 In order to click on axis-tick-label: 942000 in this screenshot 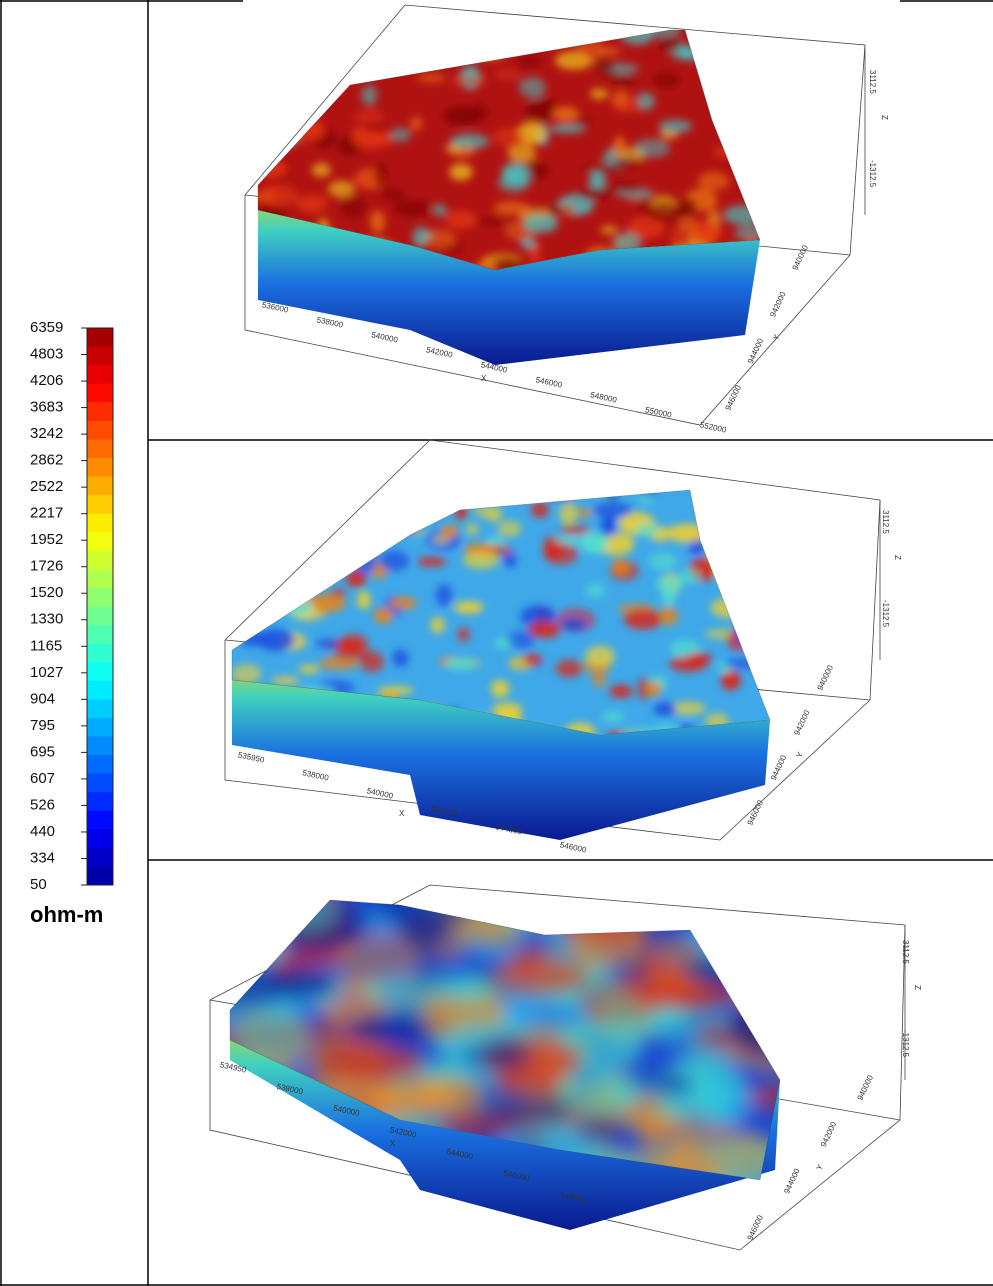, I will do `click(778, 304)`.